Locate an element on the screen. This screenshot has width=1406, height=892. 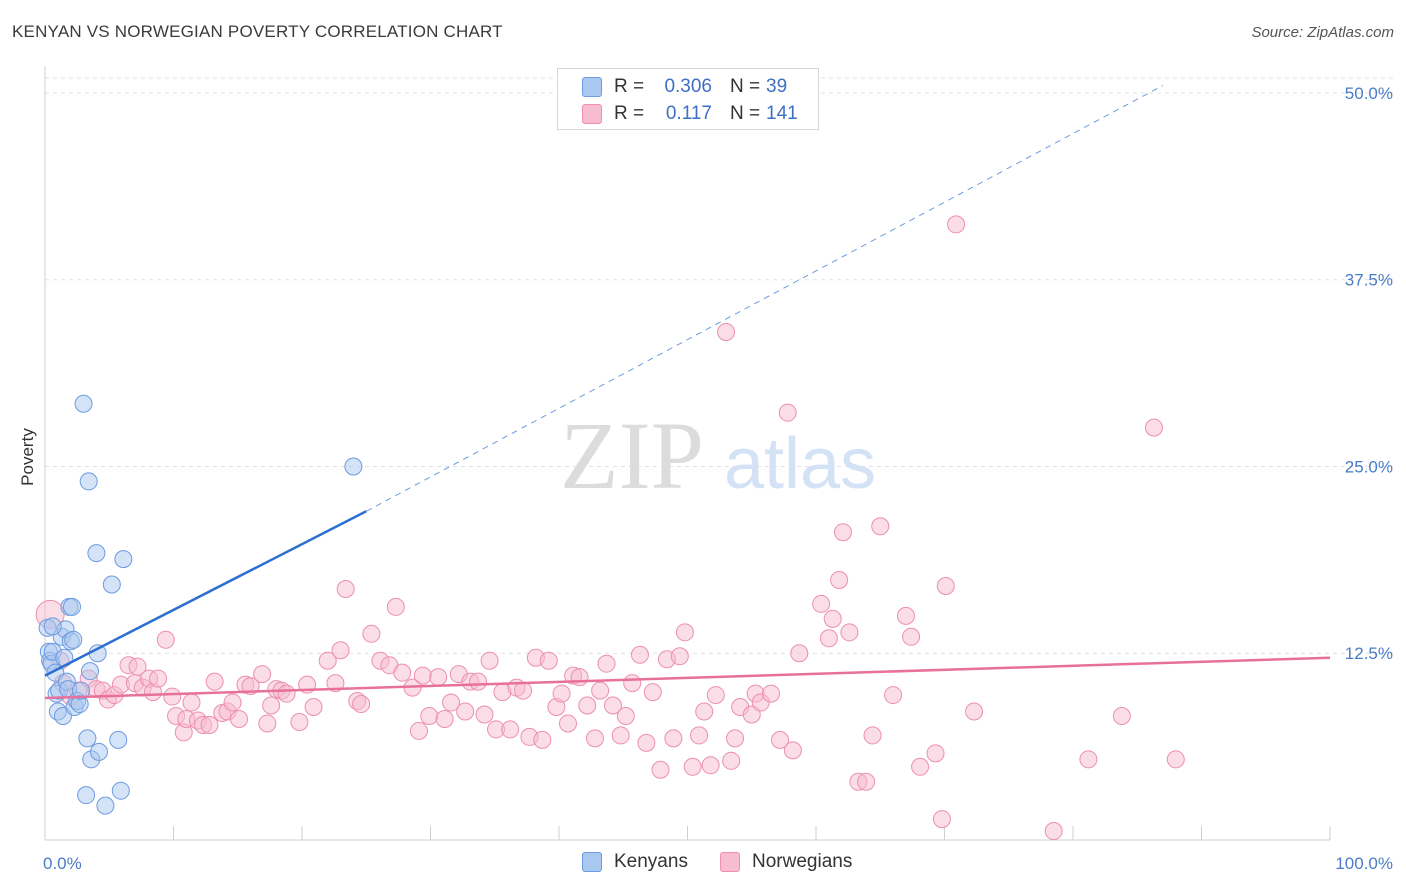
y-tick-label: 37.5% is located at coordinates (1369, 280).